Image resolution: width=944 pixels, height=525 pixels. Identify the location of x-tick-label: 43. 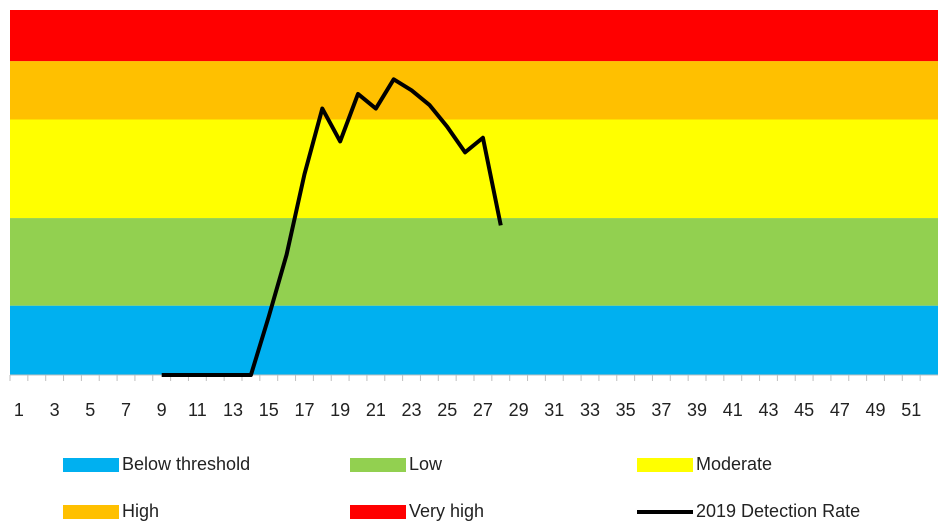
(768, 410).